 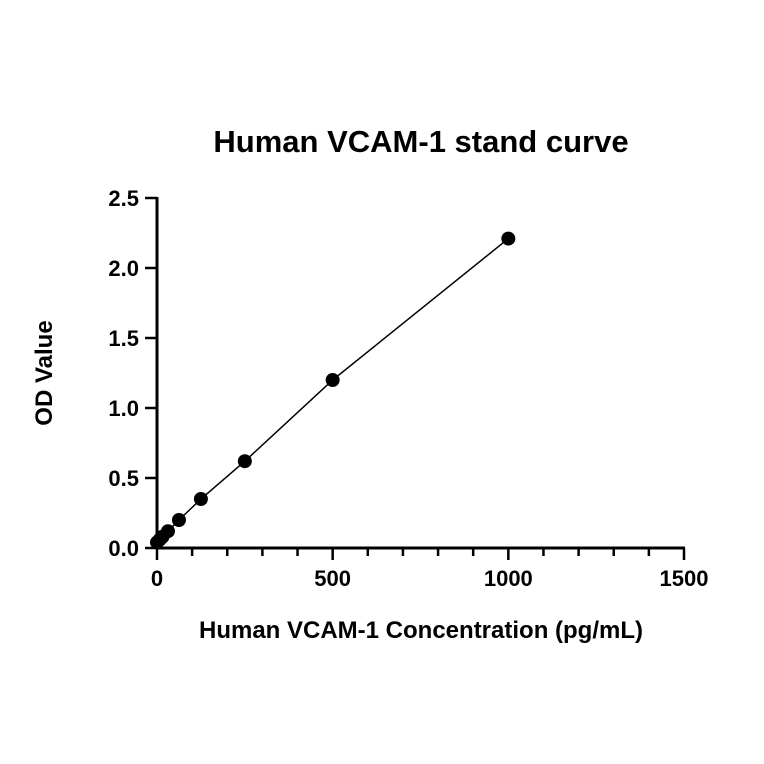 I want to click on x-tick-label: 1000, so click(x=508, y=578).